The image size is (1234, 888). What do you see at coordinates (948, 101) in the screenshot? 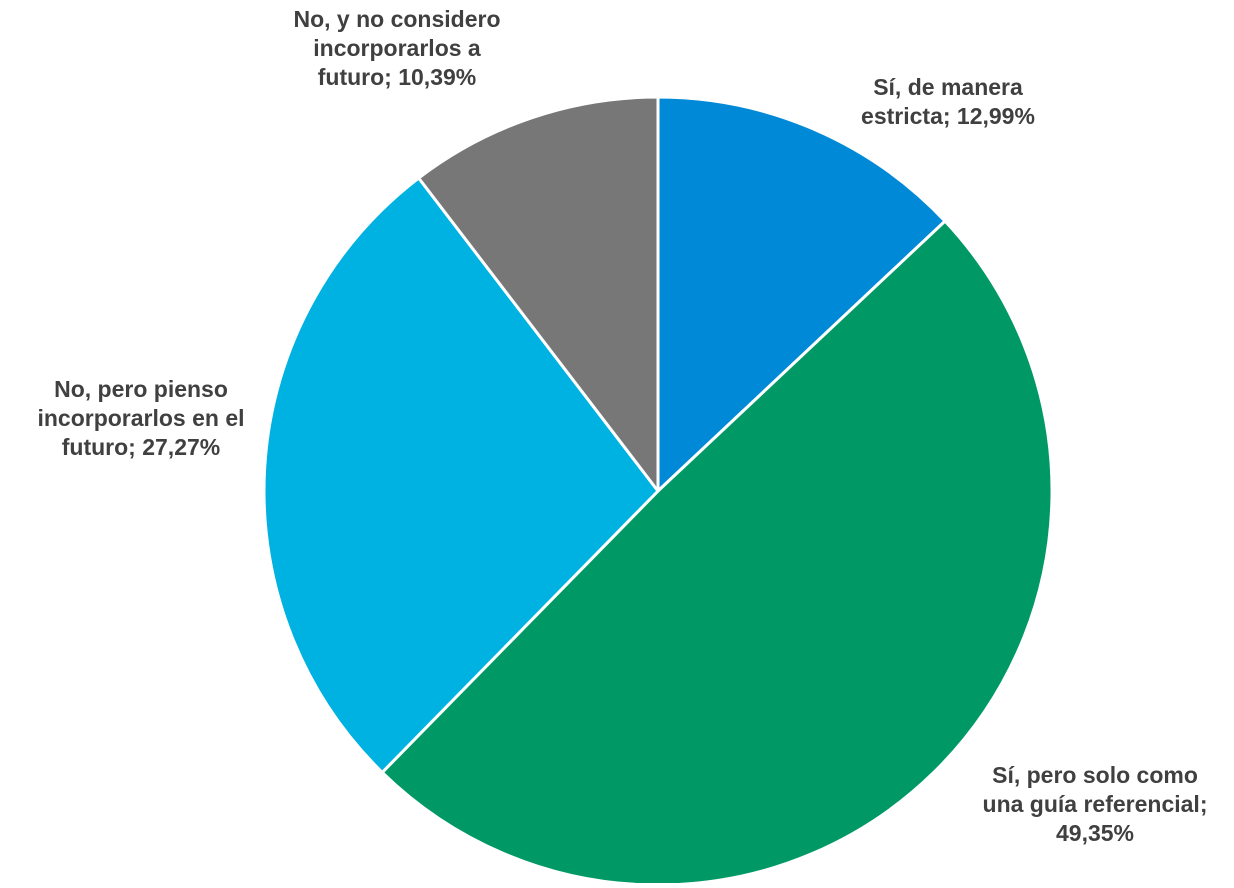
I see `pie-slice-label-1: Sí, de manera estricta; 12,99%` at bounding box center [948, 101].